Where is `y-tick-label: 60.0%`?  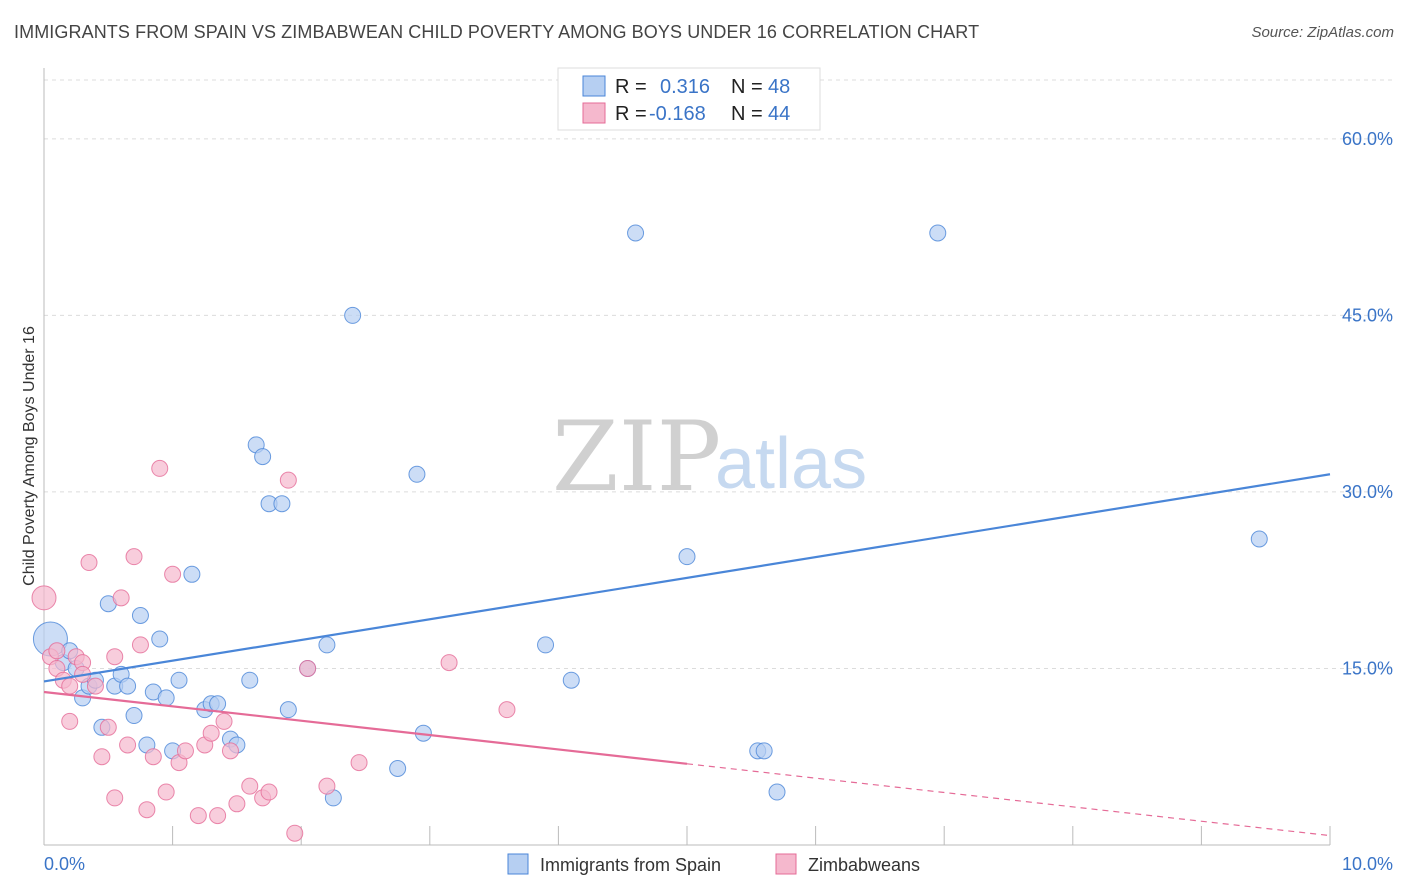
y-tick-label: 60.0% is located at coordinates (1367, 139).